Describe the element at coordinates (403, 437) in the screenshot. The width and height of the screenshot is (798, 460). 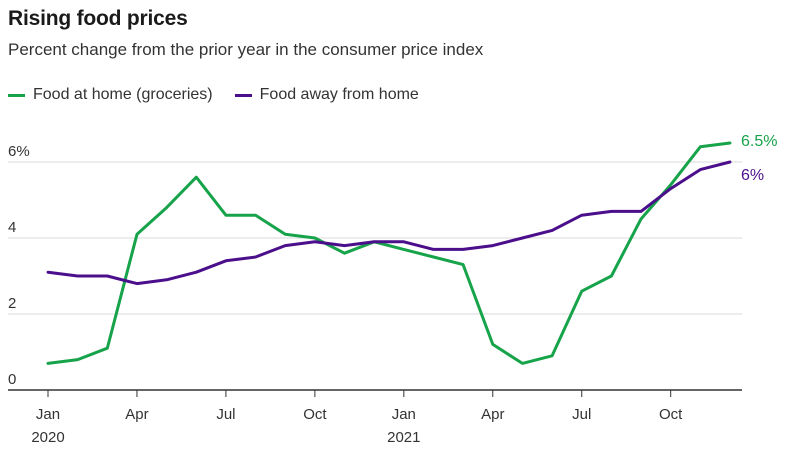
I see `x-tick-year-label: 2021` at that location.